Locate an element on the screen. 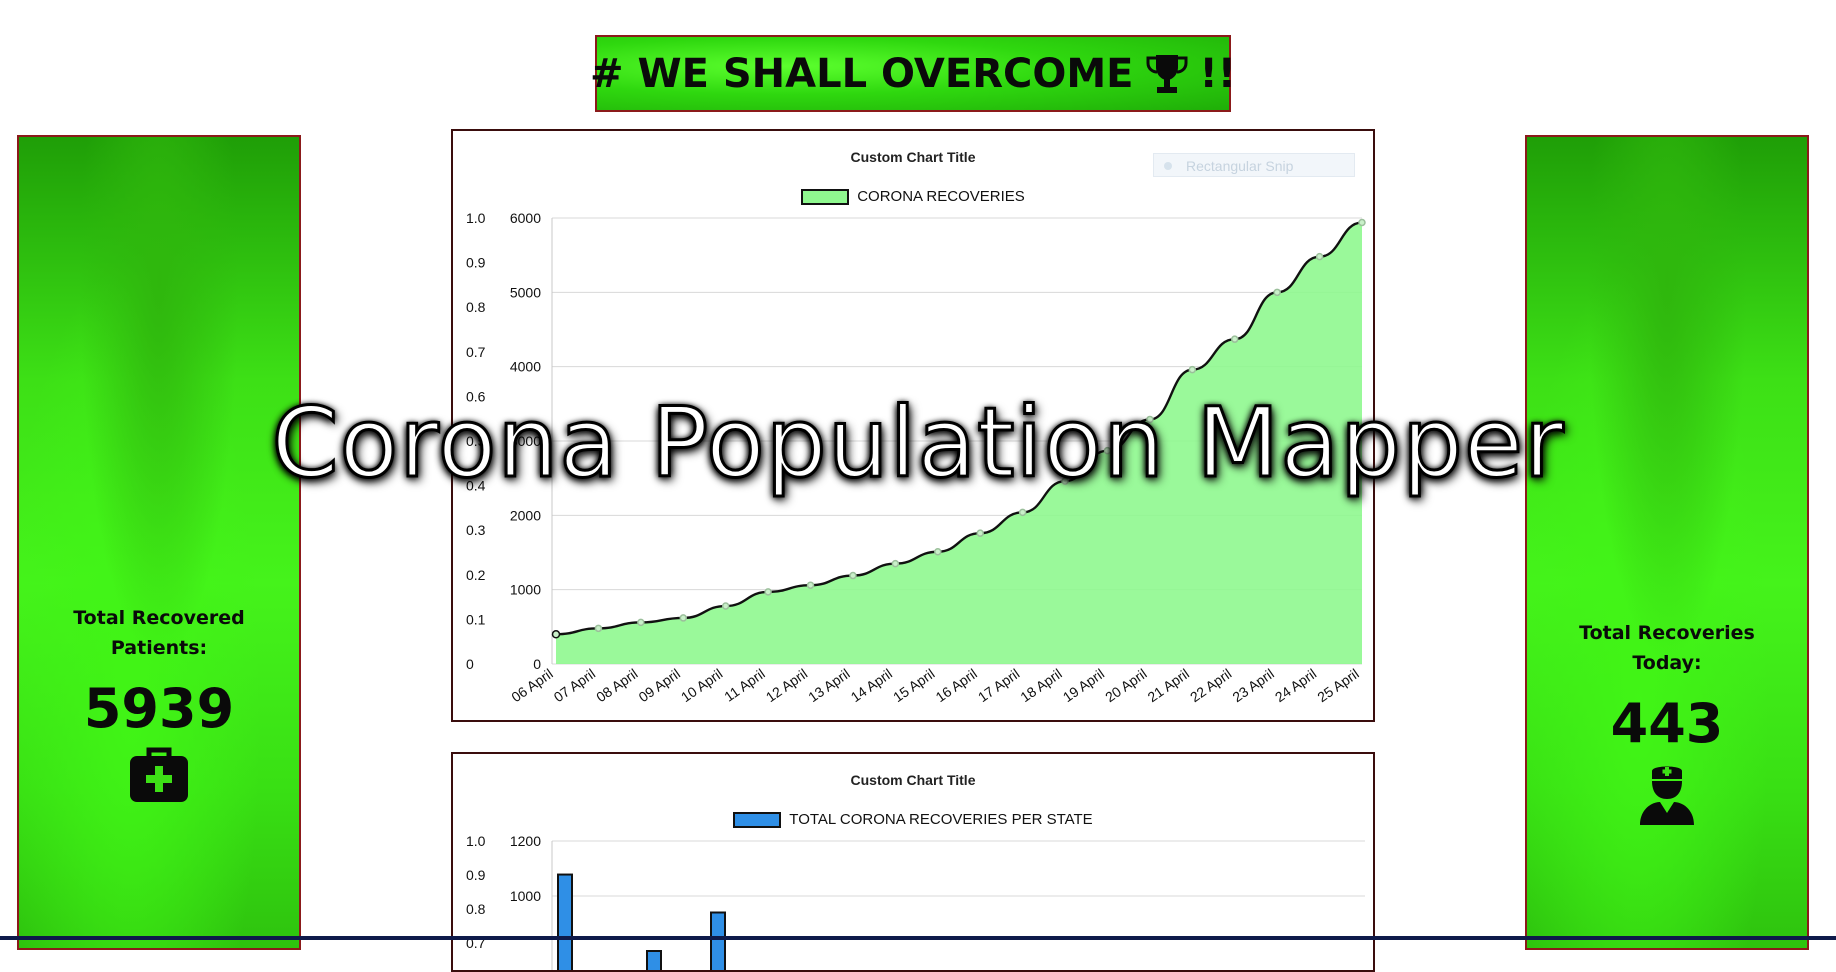  chart1-y-tick: 2000 is located at coordinates (525, 515).